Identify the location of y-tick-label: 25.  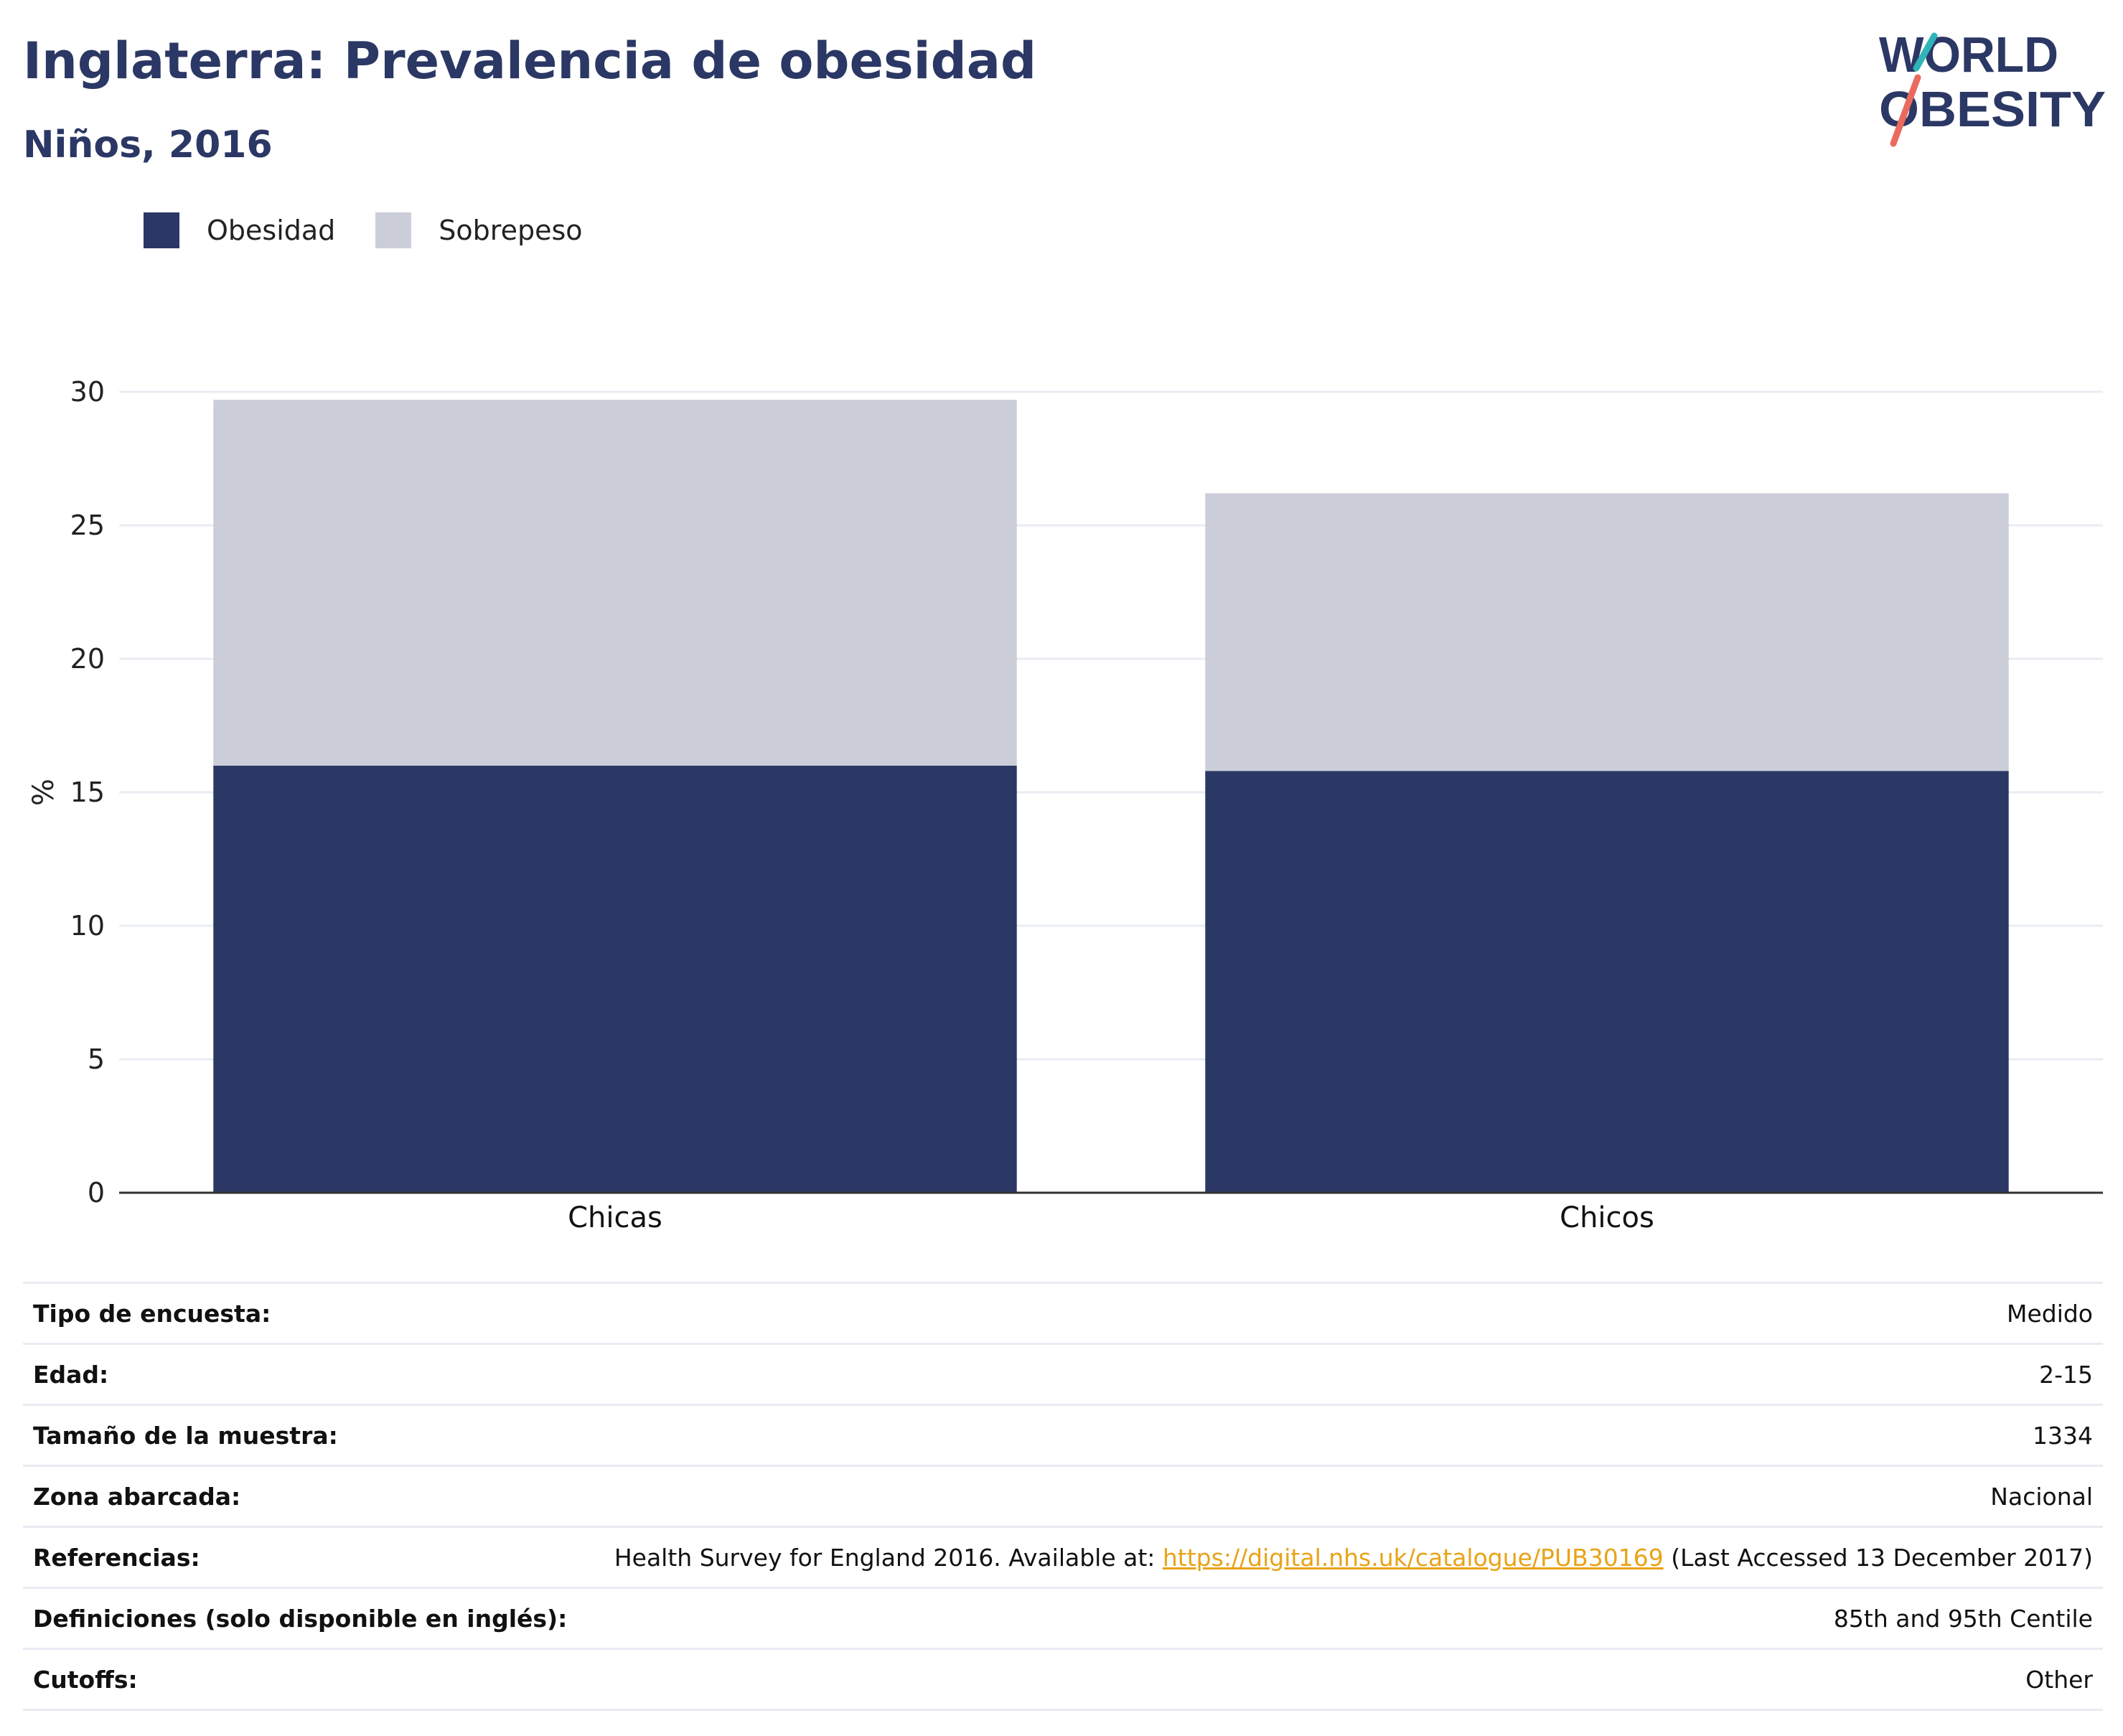
(87, 525).